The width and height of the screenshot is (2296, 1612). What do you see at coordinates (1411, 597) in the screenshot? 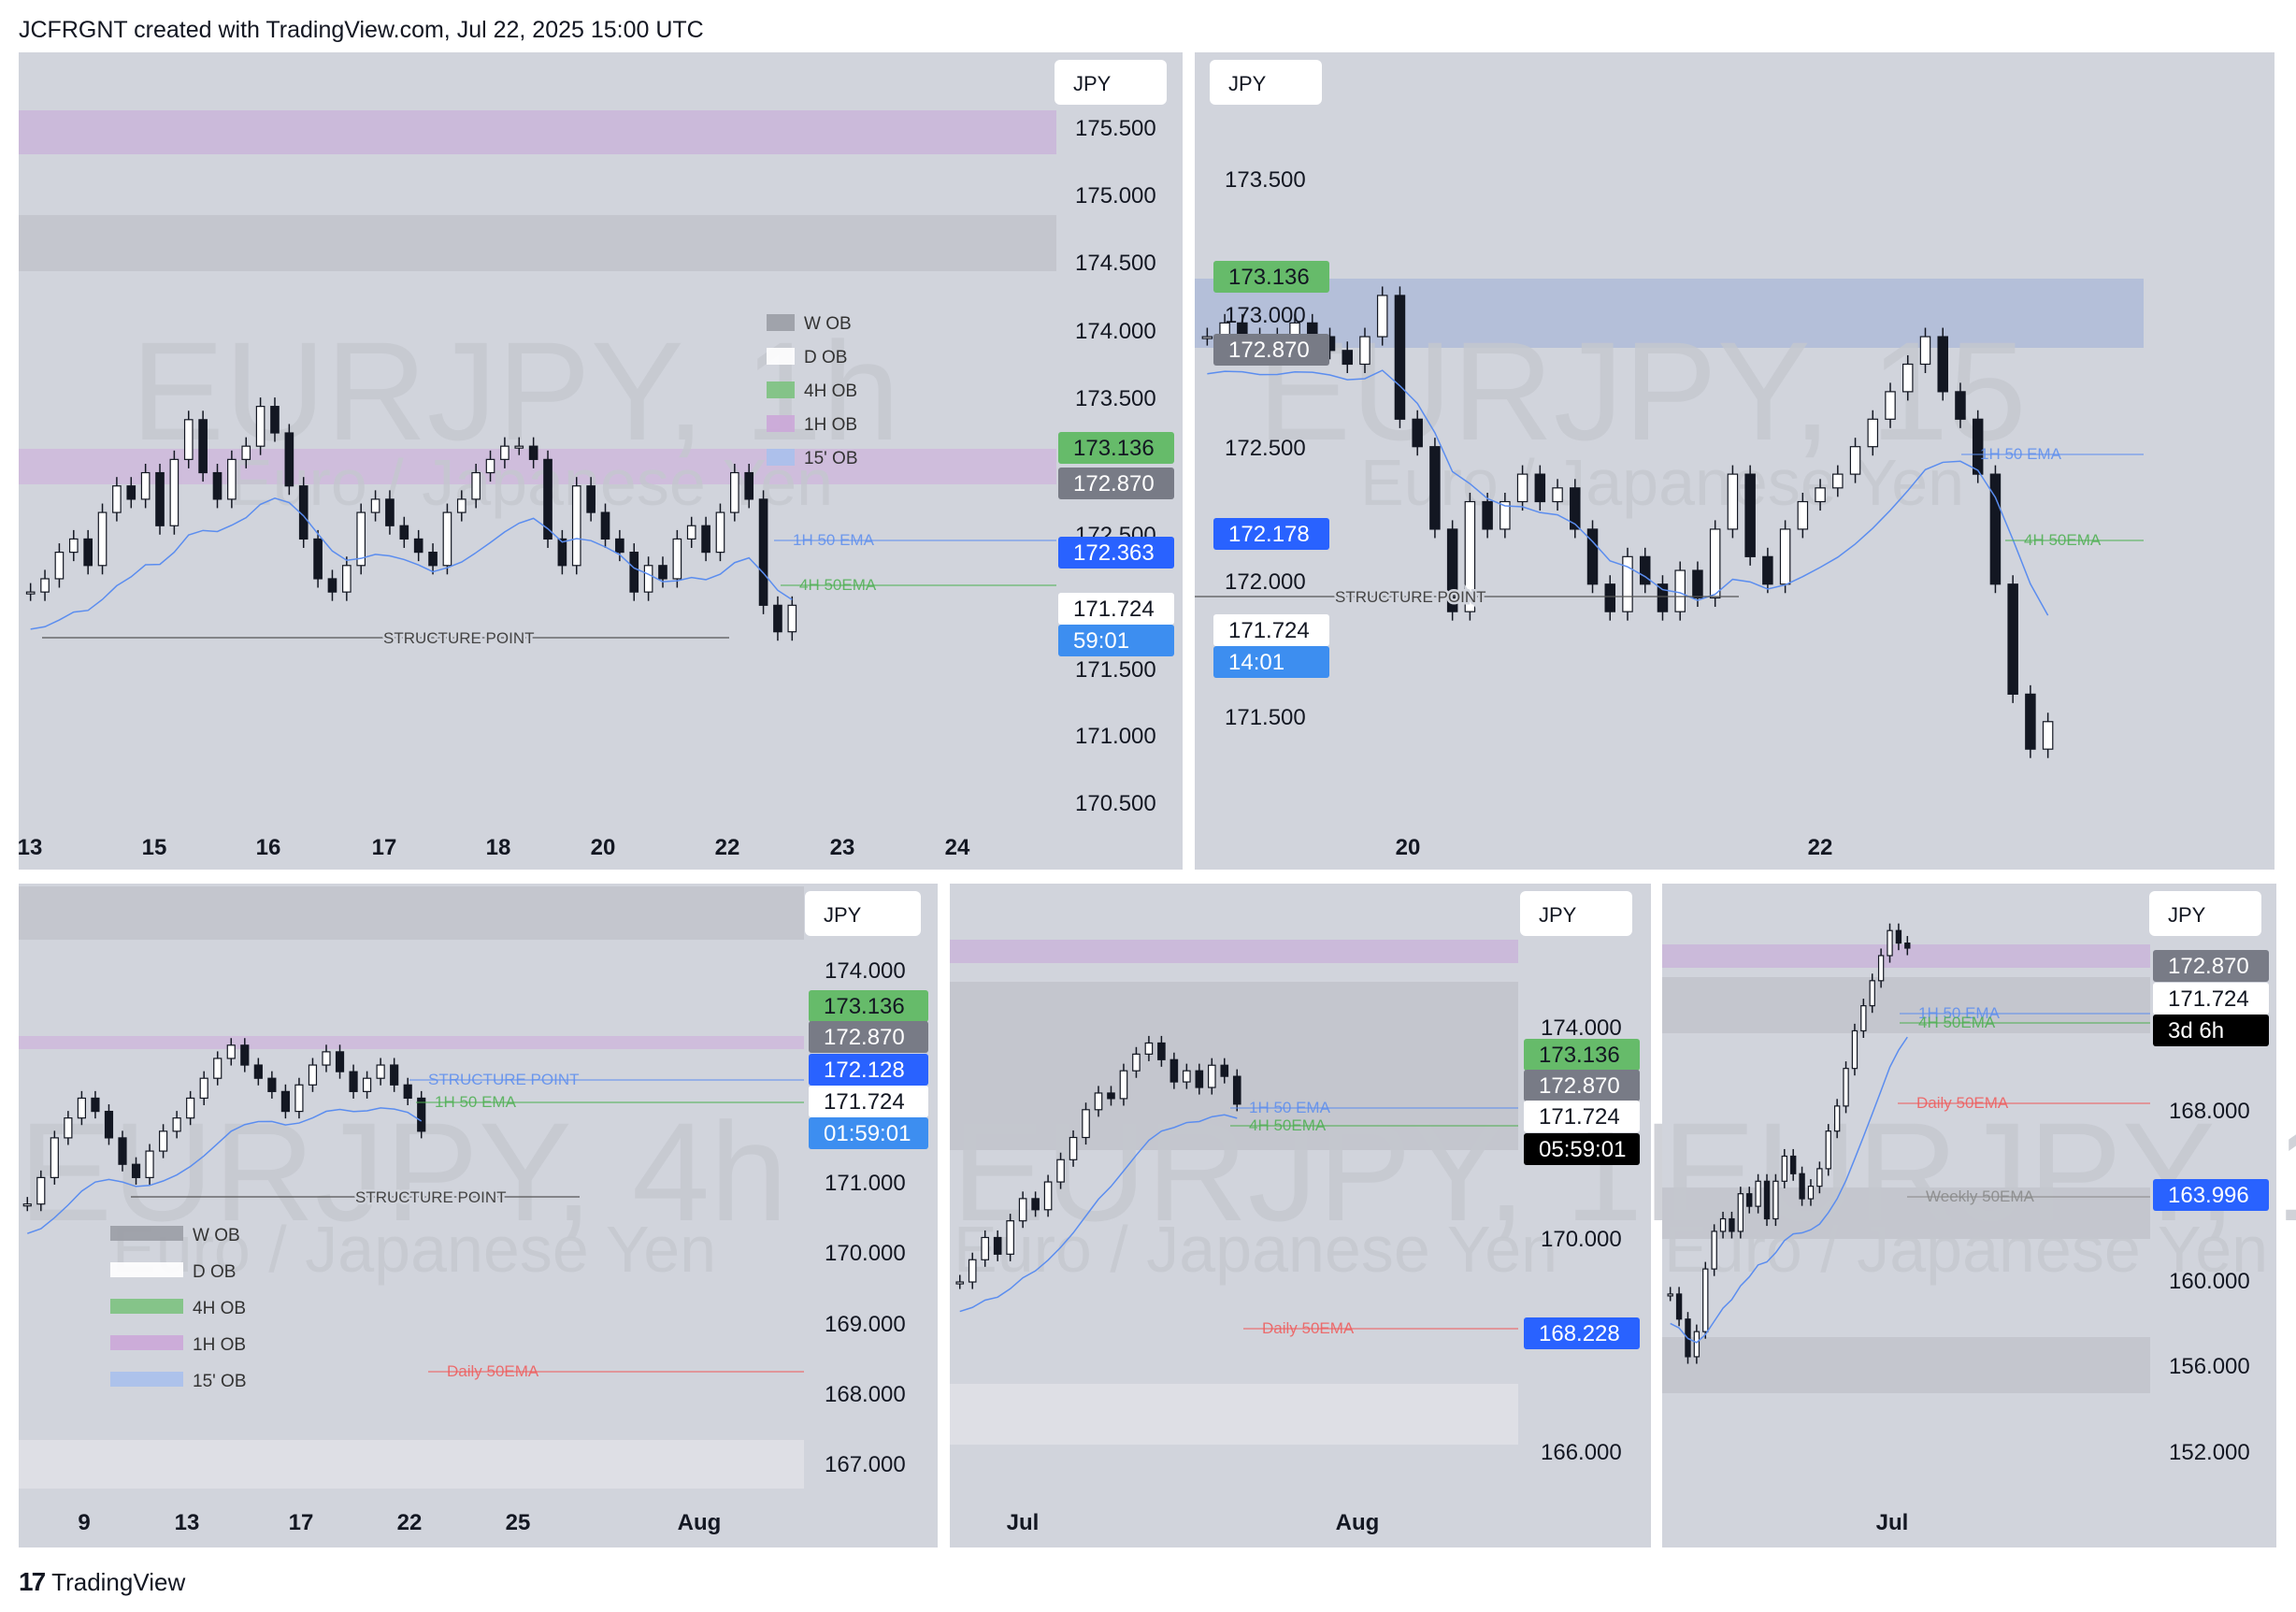
I see `structure-point-label: STRUCTURE POINT` at bounding box center [1411, 597].